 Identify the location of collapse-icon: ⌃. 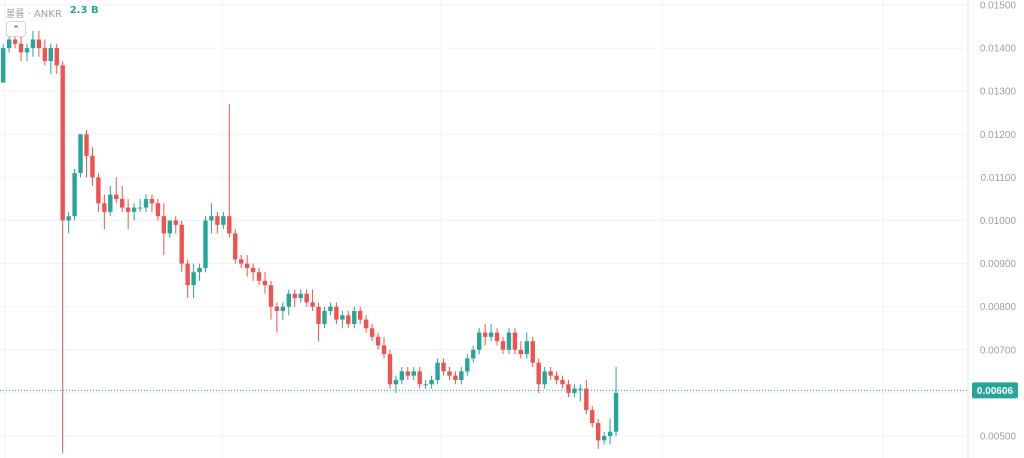
(16, 29).